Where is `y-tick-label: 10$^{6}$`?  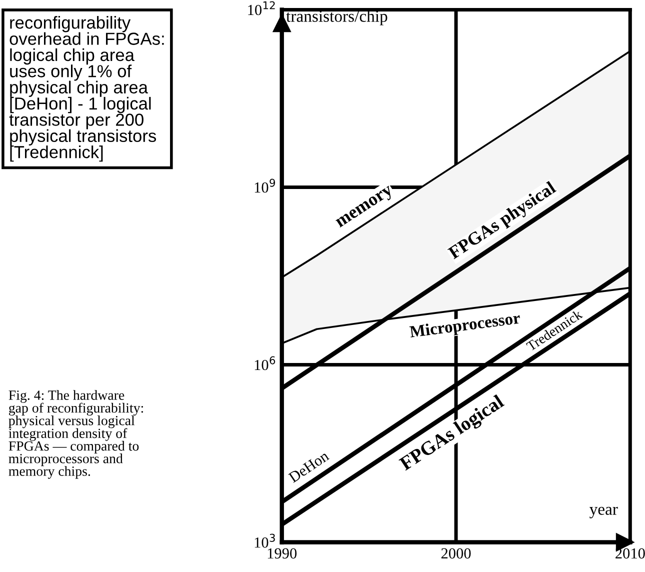
y-tick-label: 10$^{6}$ is located at coordinates (265, 363).